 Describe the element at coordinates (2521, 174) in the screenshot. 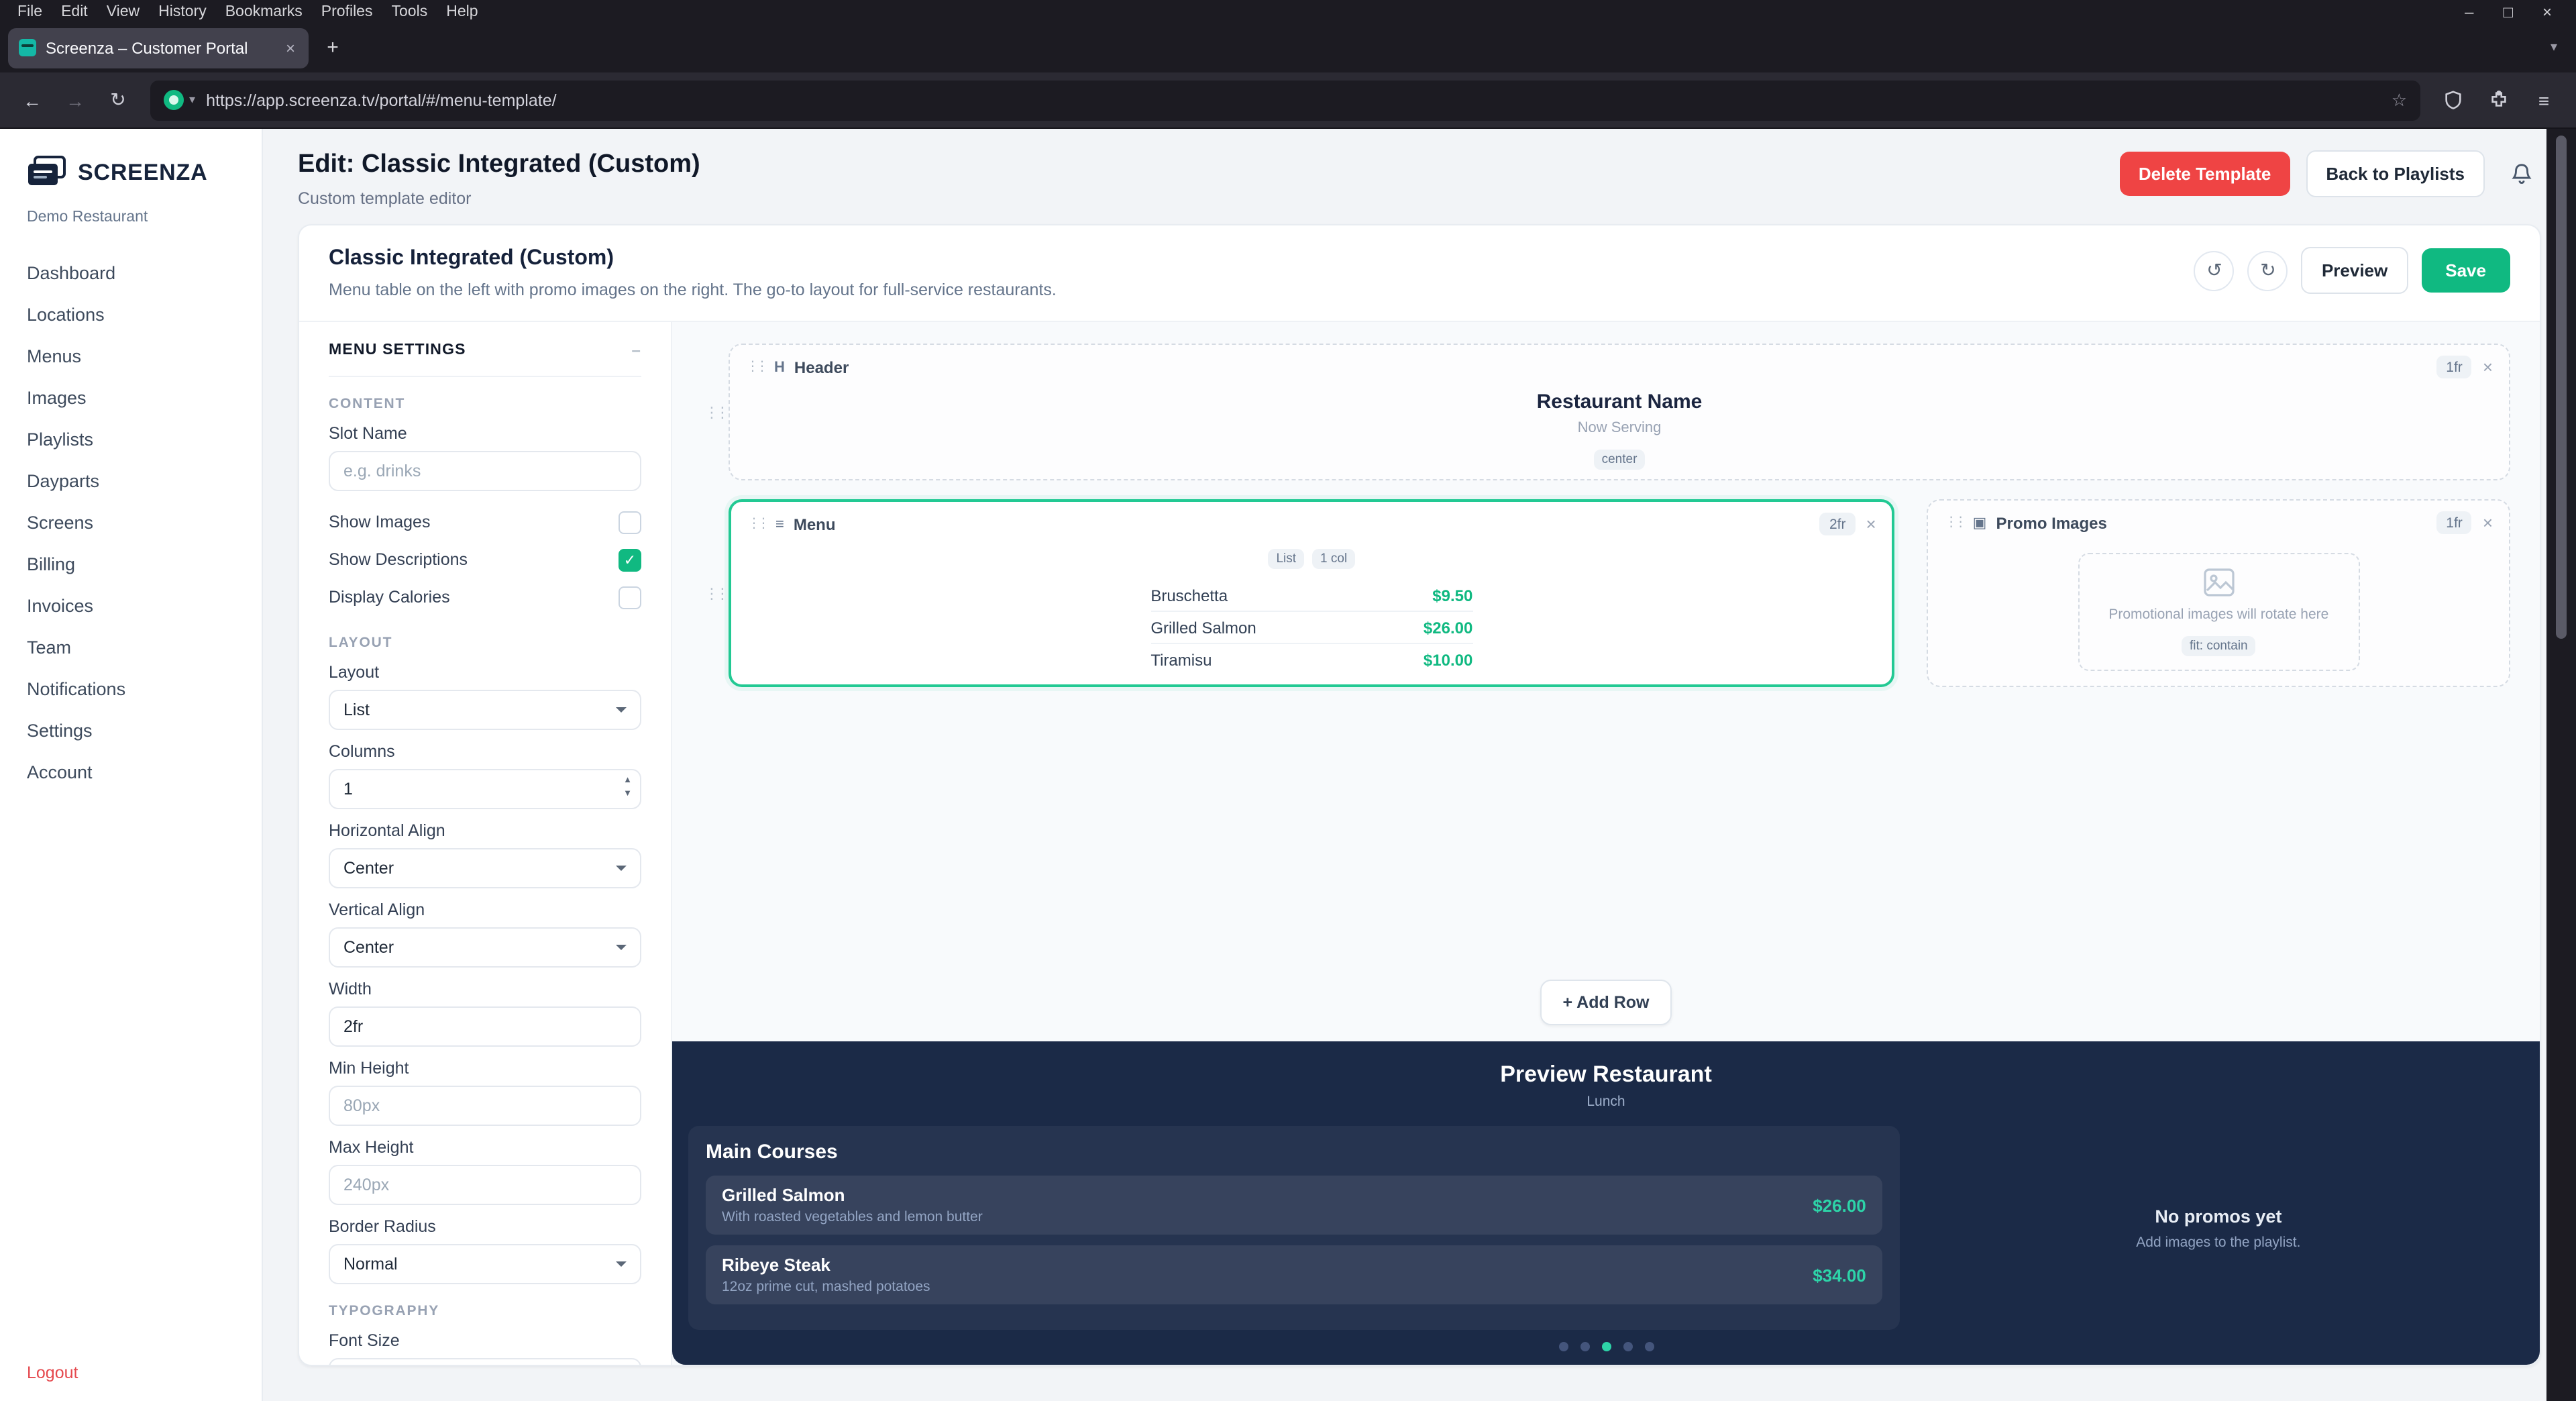

I see `notifications-bell-icon` at that location.